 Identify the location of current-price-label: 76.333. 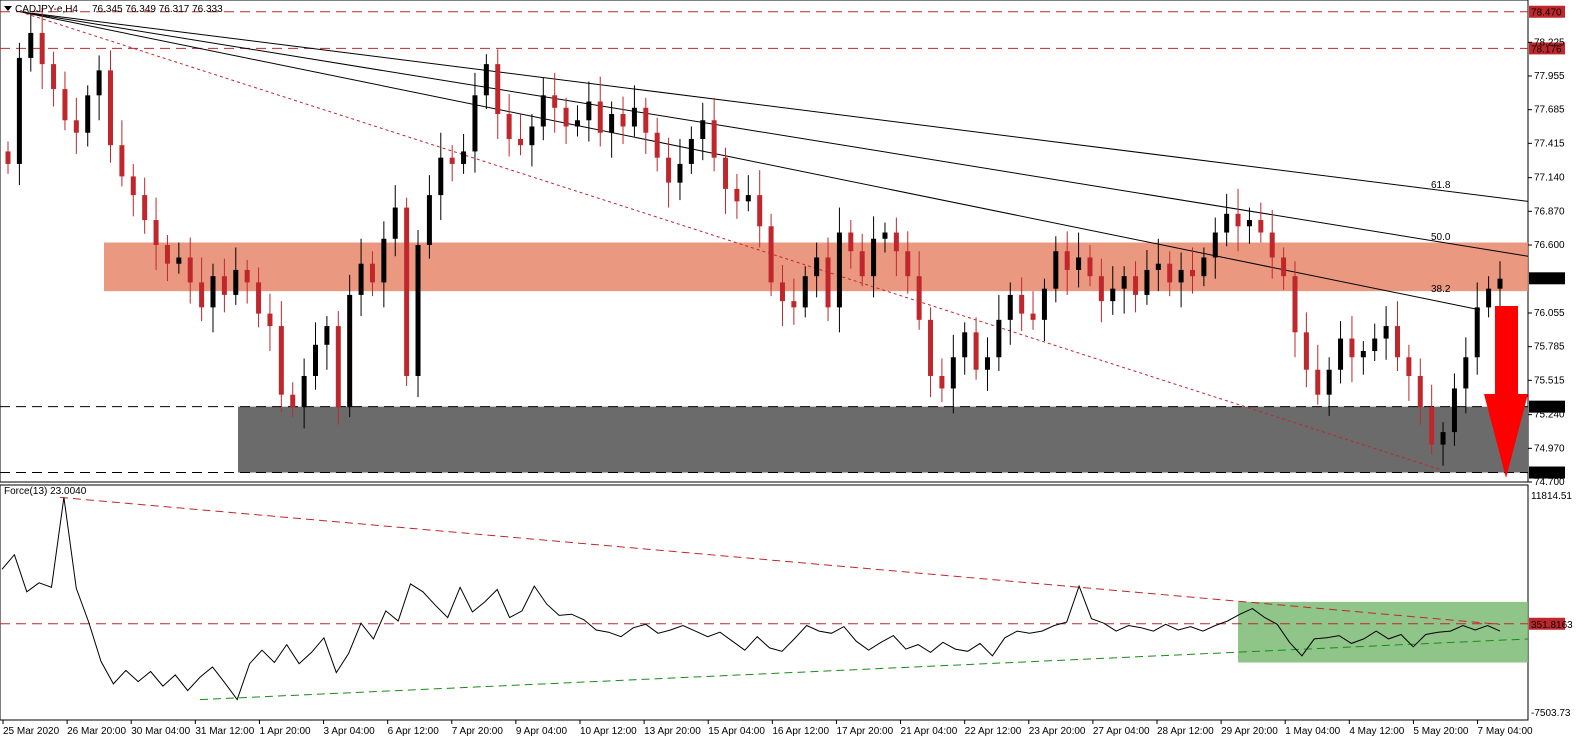
(1546, 279).